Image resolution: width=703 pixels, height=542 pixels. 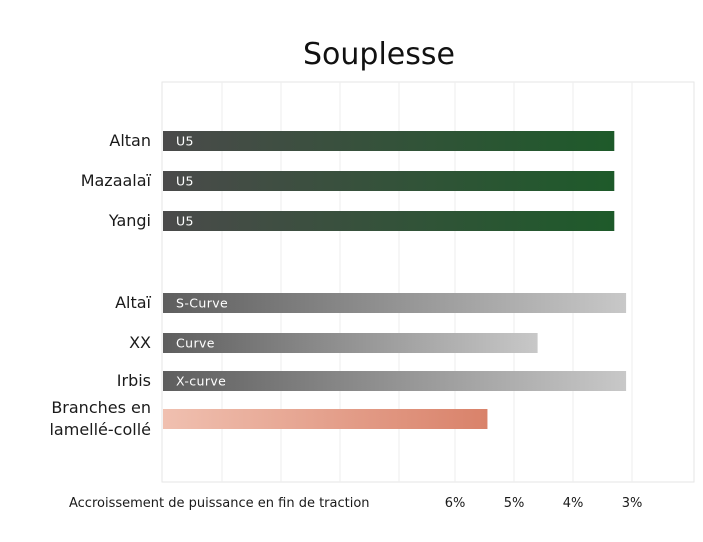 What do you see at coordinates (116, 180) in the screenshot?
I see `category-label: Mazaalaï` at bounding box center [116, 180].